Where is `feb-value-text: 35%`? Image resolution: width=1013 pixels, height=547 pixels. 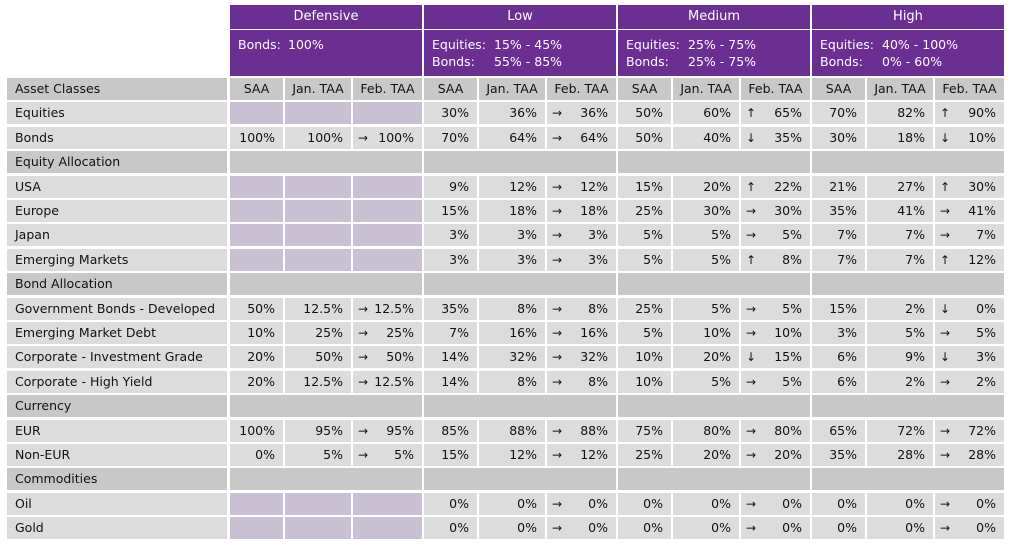
feb-value-text: 35% is located at coordinates (788, 137).